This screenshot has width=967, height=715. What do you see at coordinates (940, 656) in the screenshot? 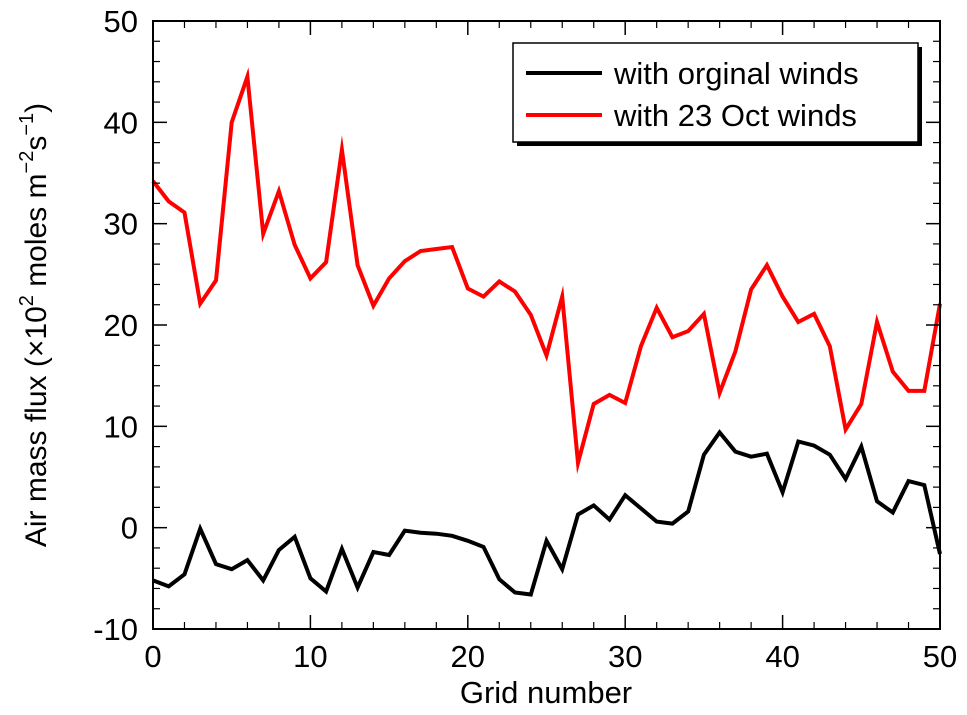
I see `x-tick-label: 50` at bounding box center [940, 656].